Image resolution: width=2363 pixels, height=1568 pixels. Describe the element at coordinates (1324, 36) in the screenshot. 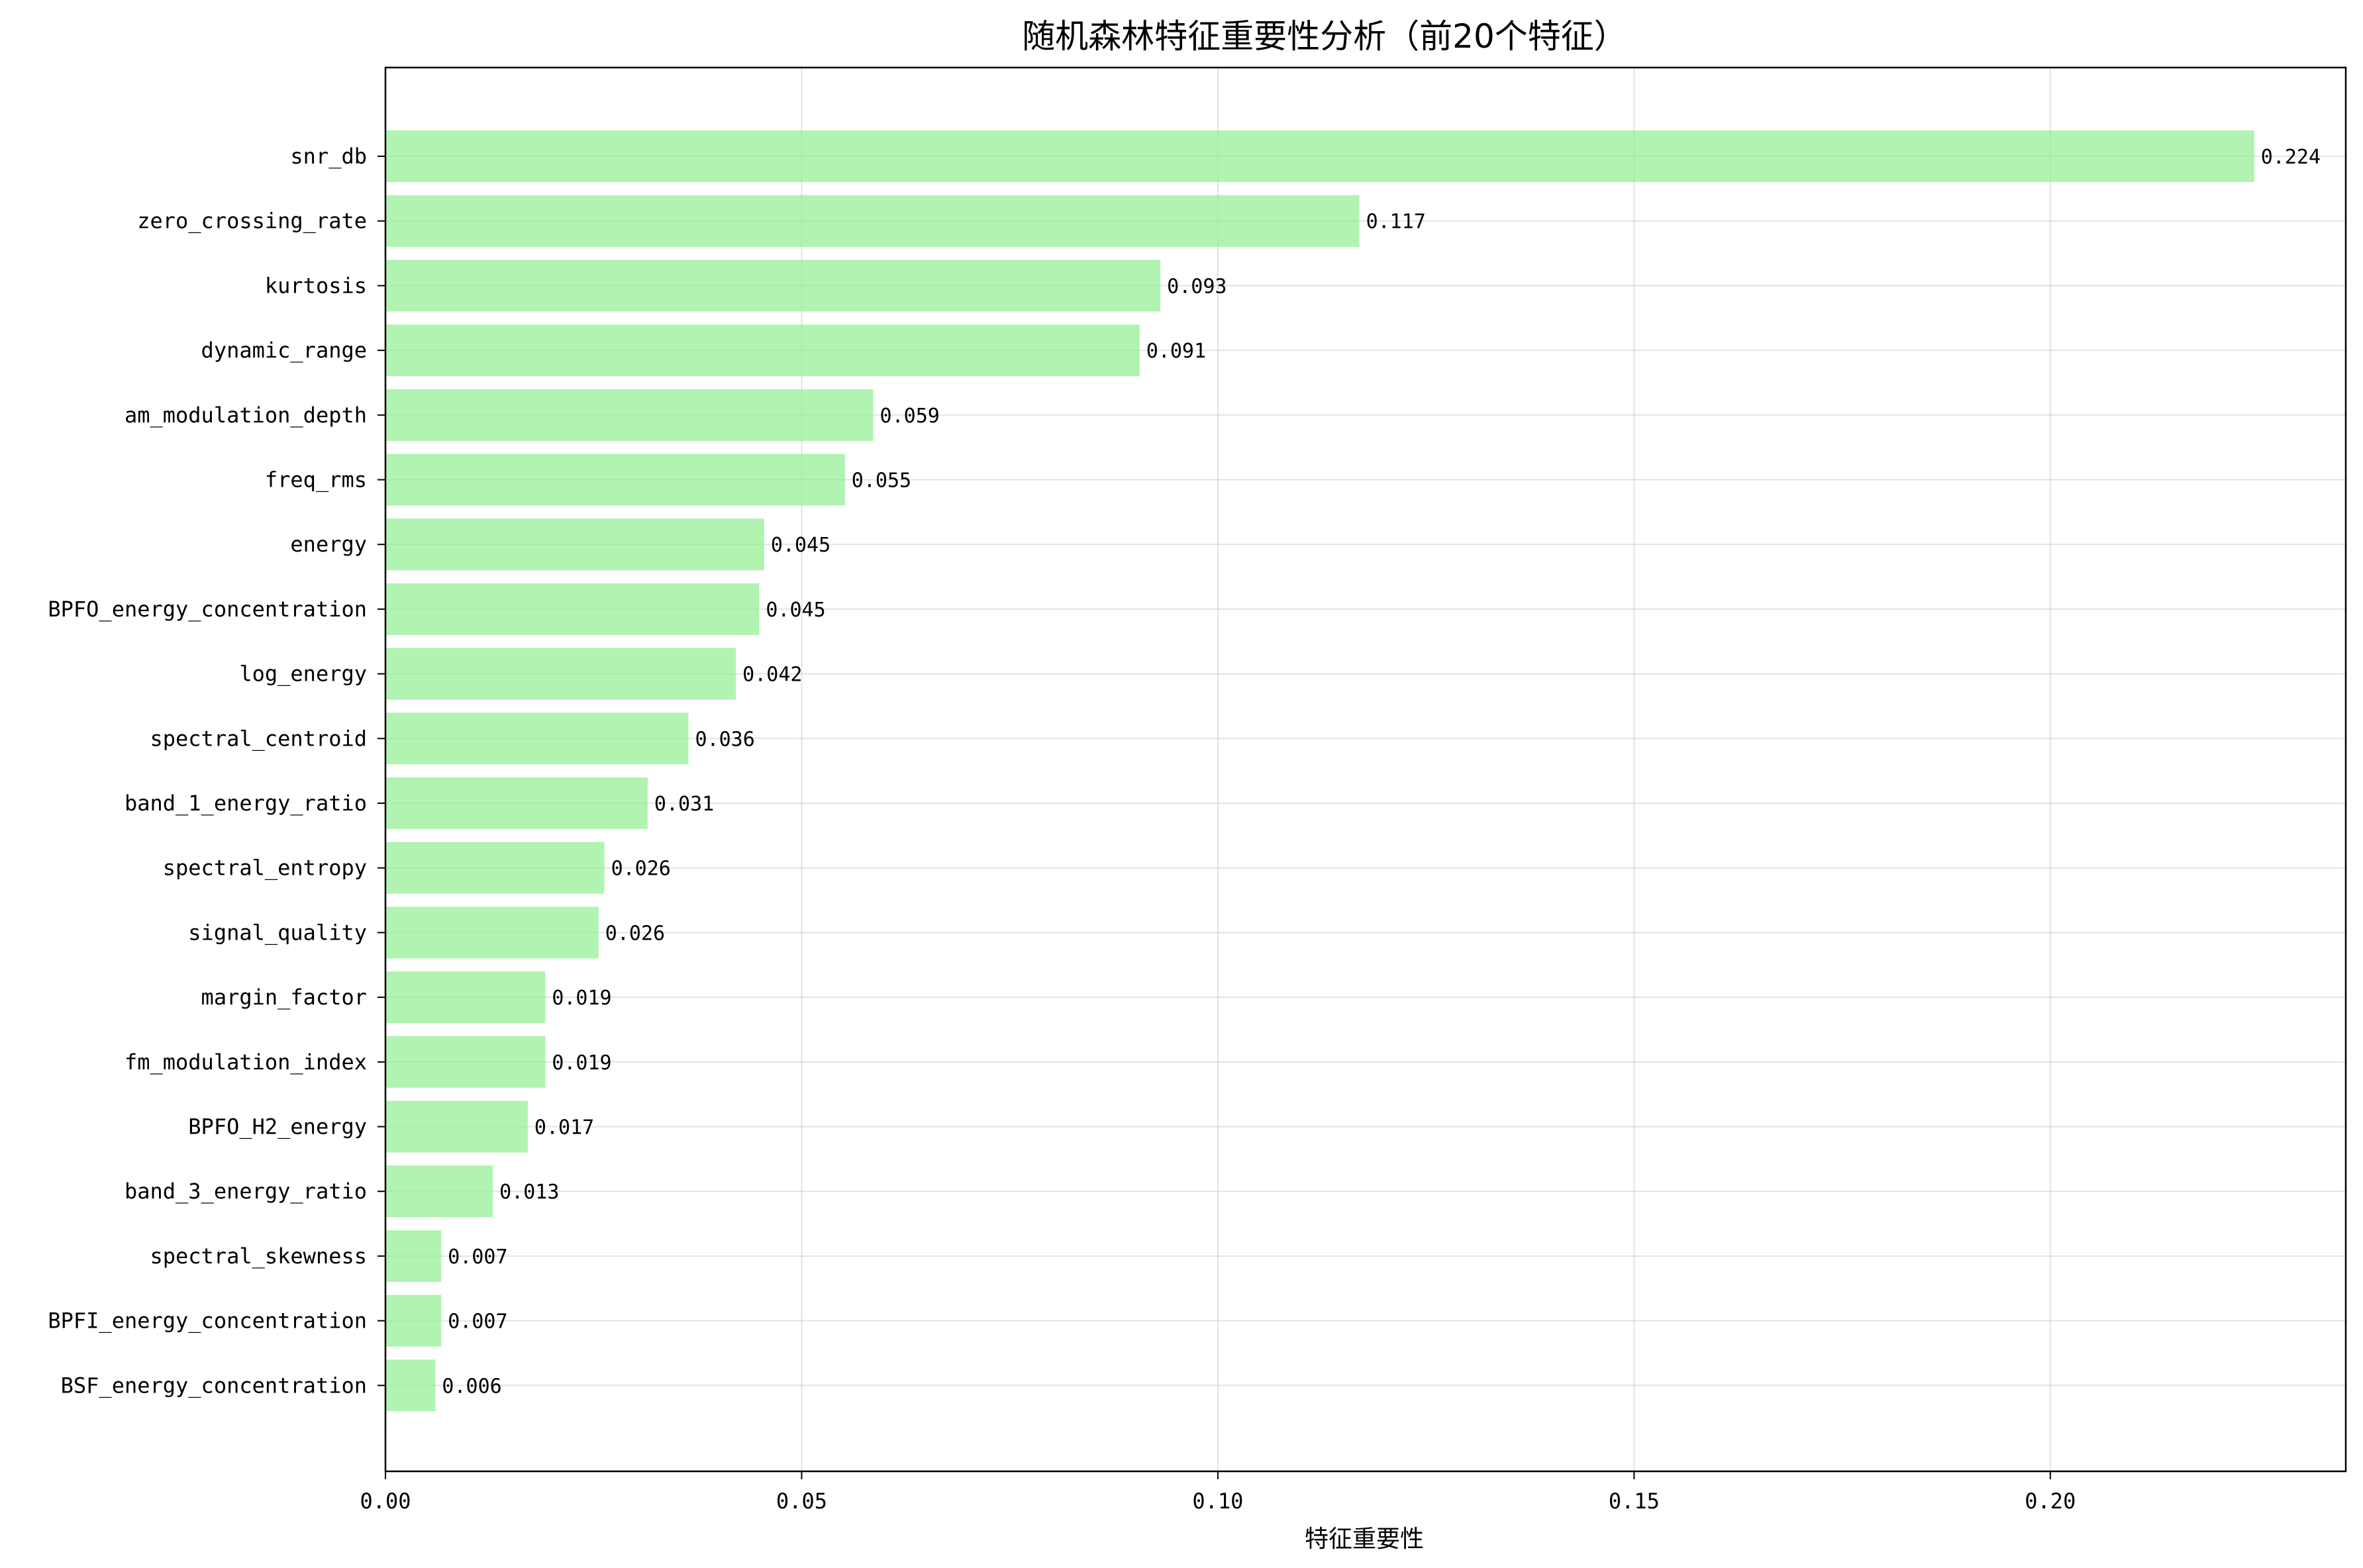

I see `chart-title: 随机森林特征重要性分析（前20个特征）` at that location.